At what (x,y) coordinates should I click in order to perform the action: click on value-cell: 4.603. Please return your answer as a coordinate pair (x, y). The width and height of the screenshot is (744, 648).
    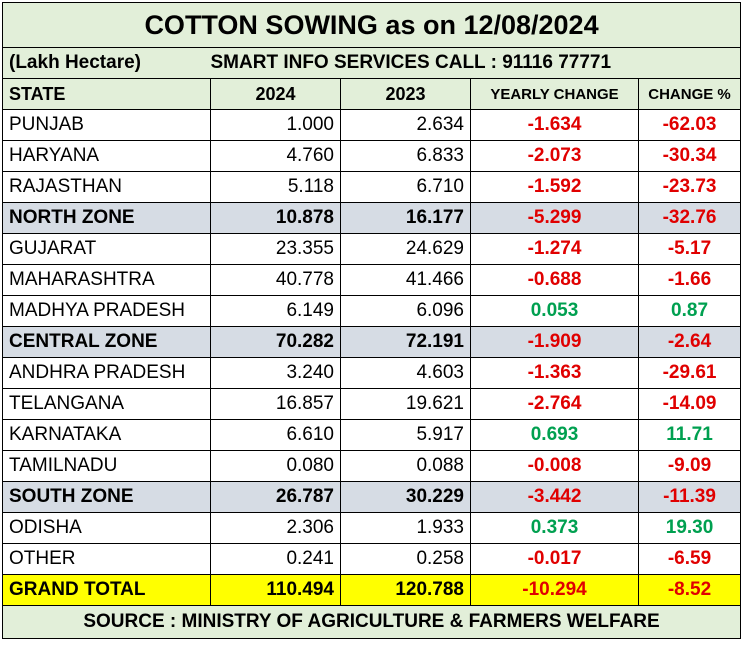
    Looking at the image, I should click on (405, 373).